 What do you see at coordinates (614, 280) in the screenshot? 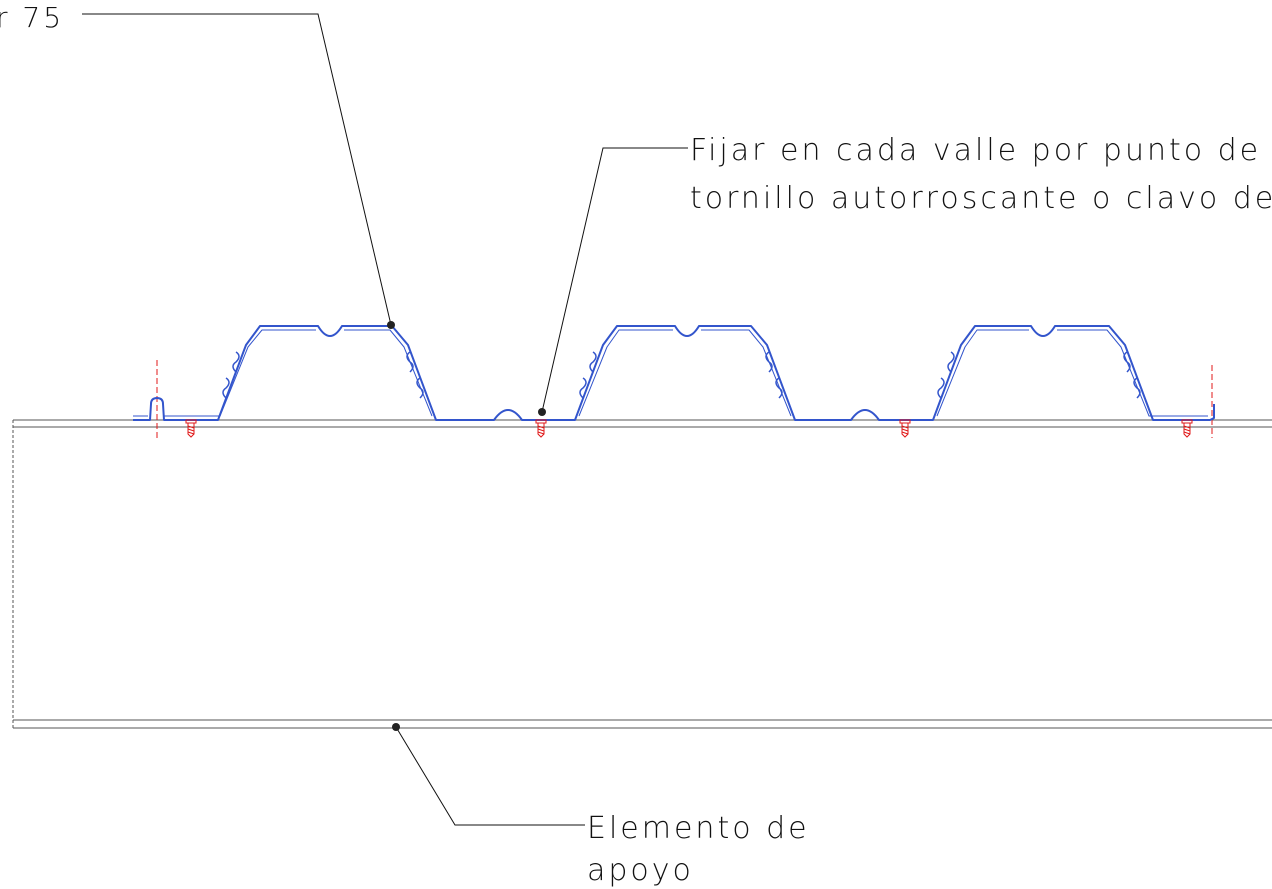
I see `leader-fixing` at bounding box center [614, 280].